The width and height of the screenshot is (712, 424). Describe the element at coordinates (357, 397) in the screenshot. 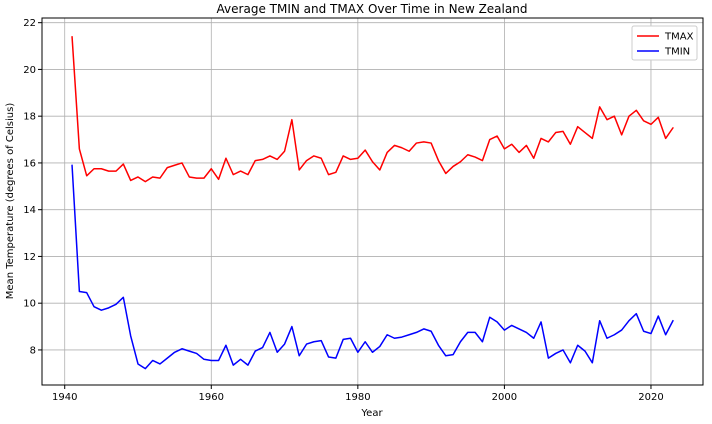

I see `x-tick-label: 1980` at that location.